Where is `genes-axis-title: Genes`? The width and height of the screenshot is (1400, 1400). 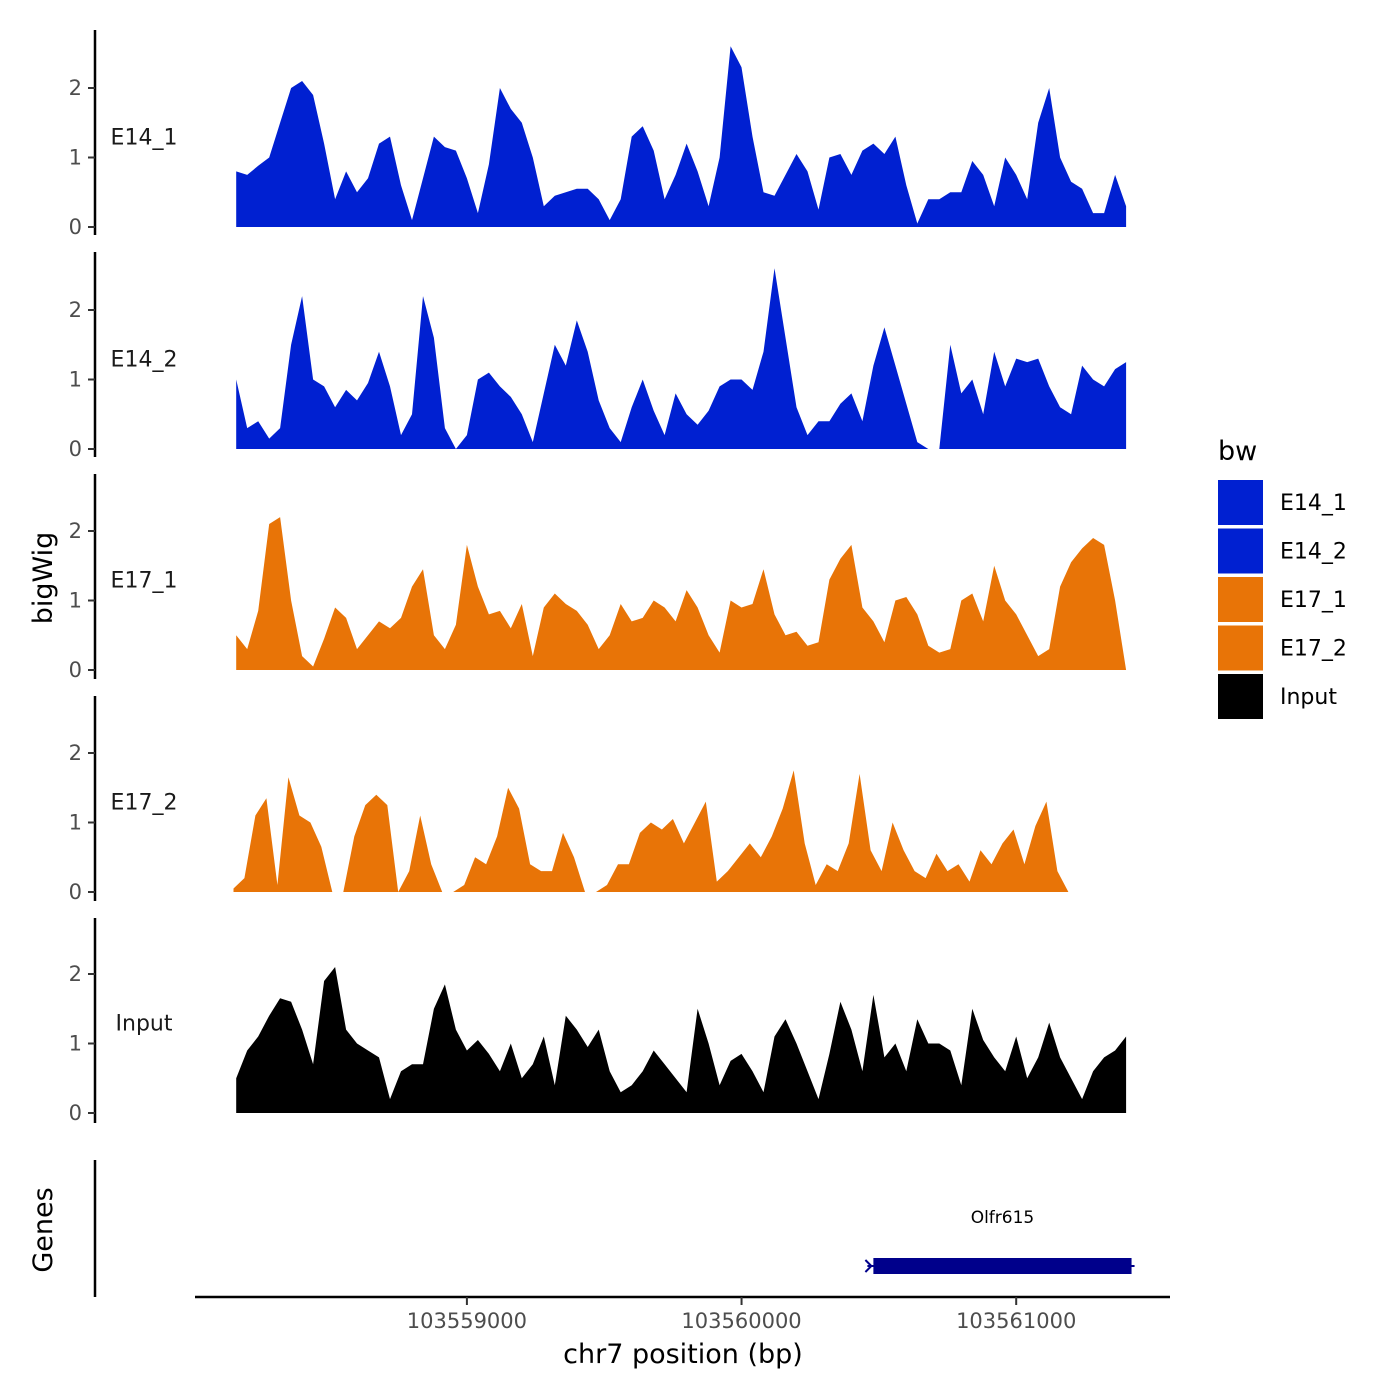 genes-axis-title: Genes is located at coordinates (43, 1229).